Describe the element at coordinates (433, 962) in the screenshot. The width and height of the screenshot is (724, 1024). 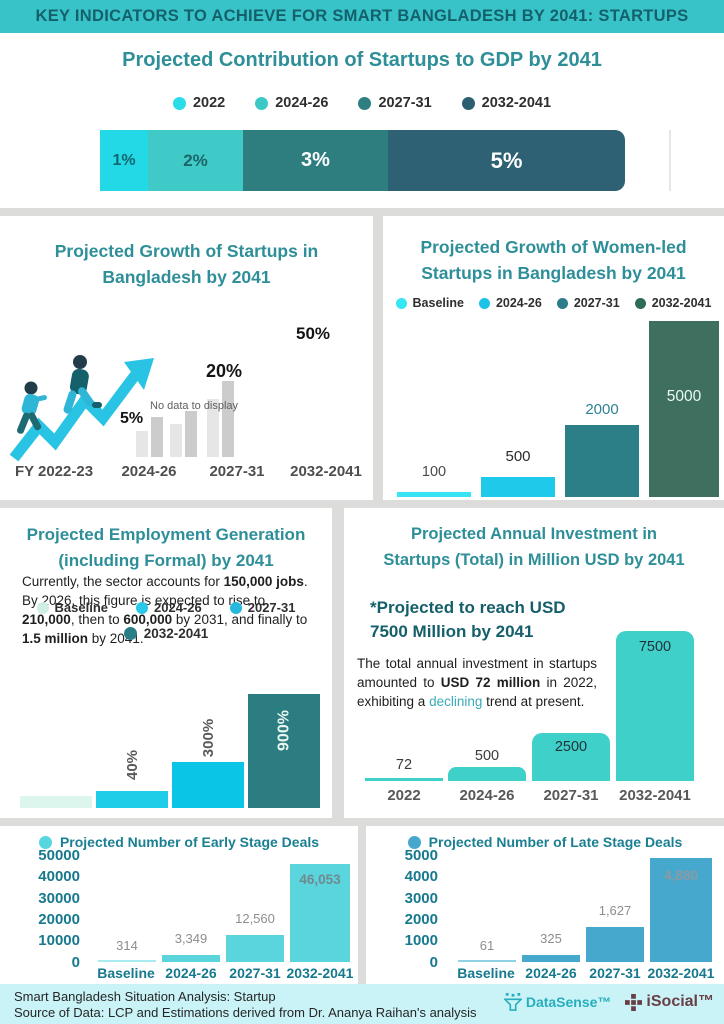
I see `y-tick: 0` at that location.